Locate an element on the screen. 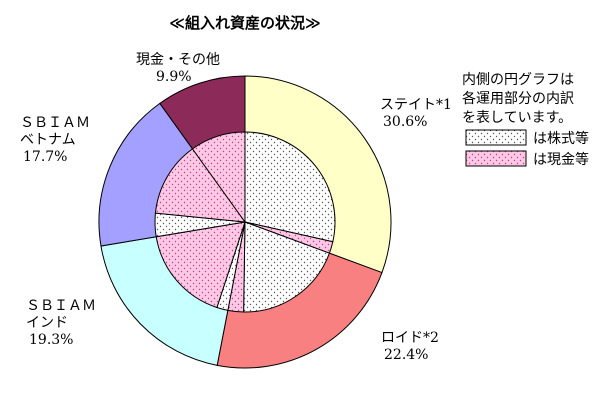 The height and width of the screenshot is (407, 605). slice-name-0: ステイト*1 is located at coordinates (416, 105).